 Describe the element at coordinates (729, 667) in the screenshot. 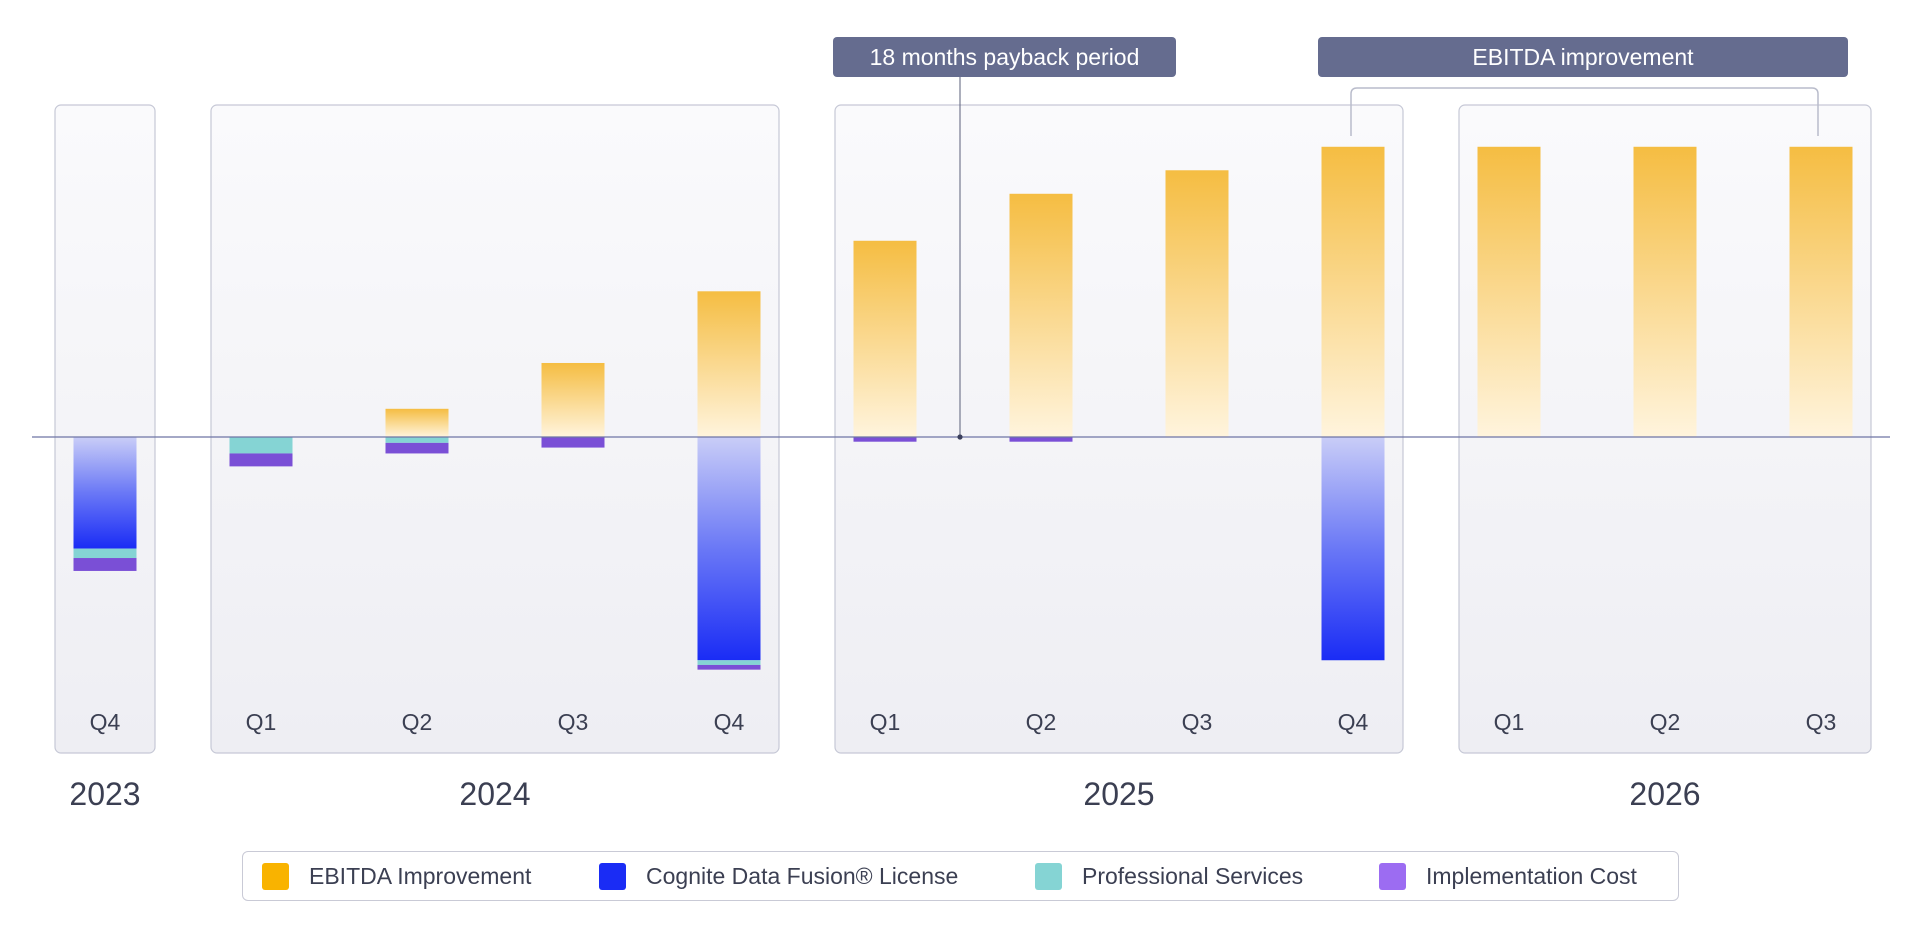

I see `bar-implementation-cost-q4-2024` at that location.